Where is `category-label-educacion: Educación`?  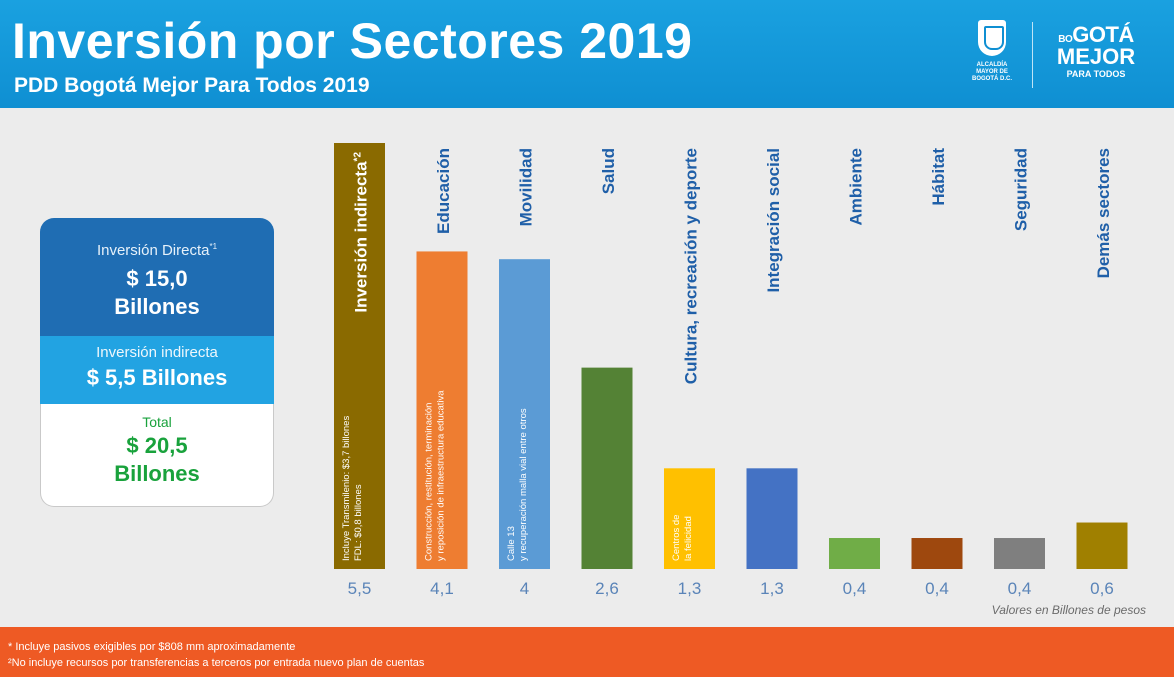 category-label-educacion: Educación is located at coordinates (443, 191).